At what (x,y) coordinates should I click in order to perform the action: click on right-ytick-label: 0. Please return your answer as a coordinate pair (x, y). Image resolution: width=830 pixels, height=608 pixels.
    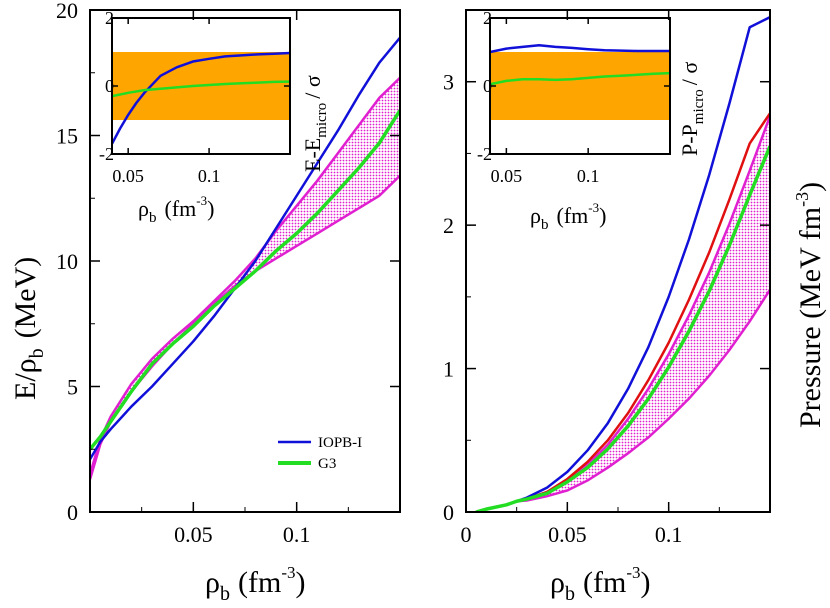
    Looking at the image, I should click on (448, 512).